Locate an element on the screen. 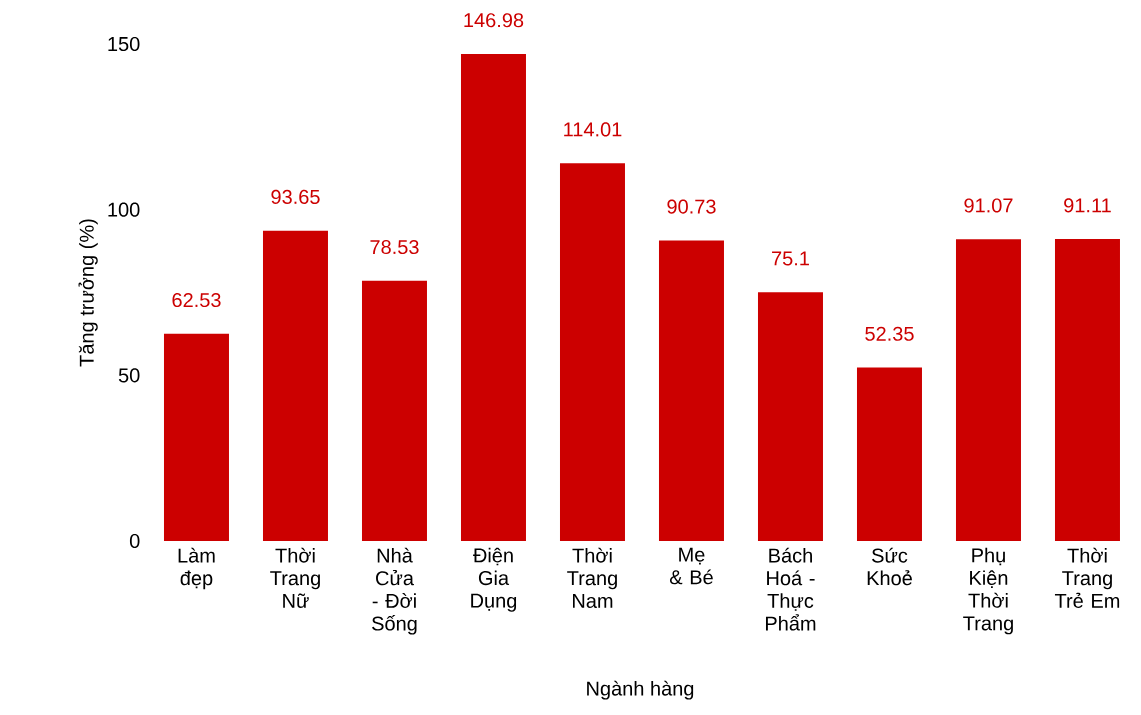 Image resolution: width=1141 pixels, height=715 pixels. y-tick-label: 100 is located at coordinates (124, 209).